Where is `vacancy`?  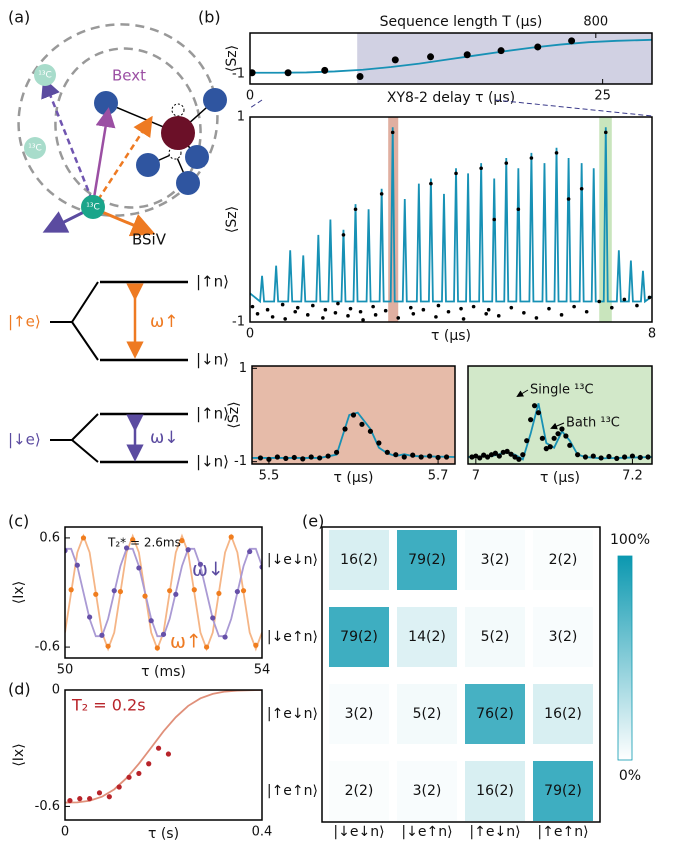 vacancy is located at coordinates (178, 110).